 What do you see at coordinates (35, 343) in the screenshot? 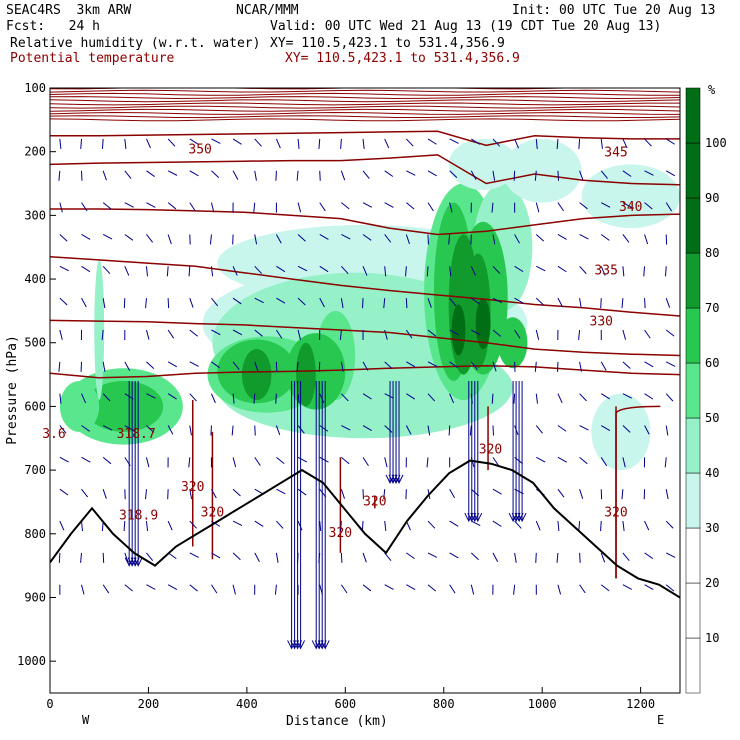
I see `y-tick-label: 500` at bounding box center [35, 343].